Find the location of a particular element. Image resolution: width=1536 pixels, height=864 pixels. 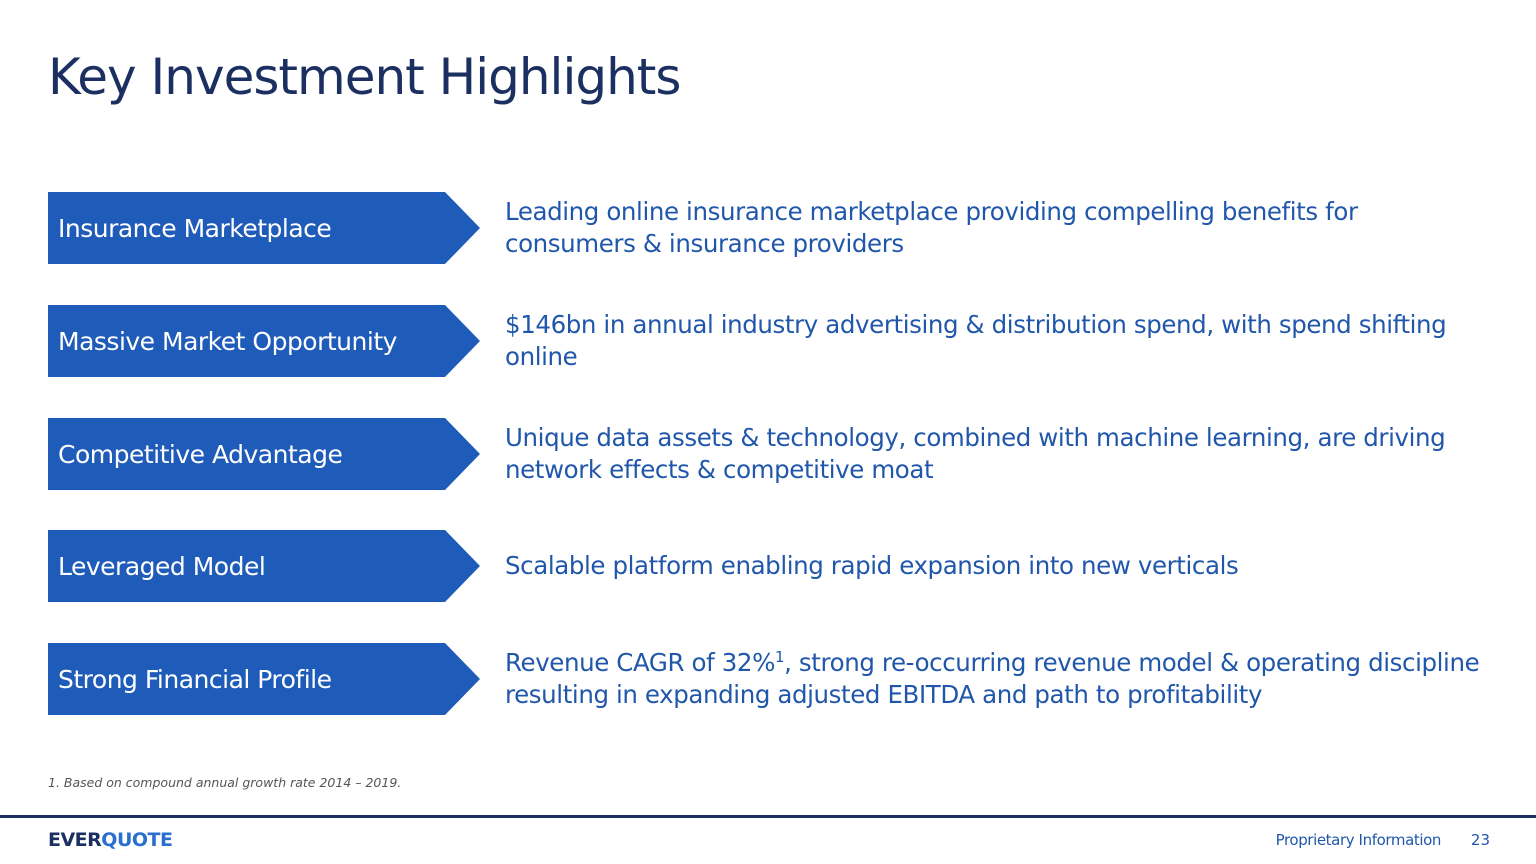

slide-title: Key Investment Highlights is located at coordinates (364, 77).